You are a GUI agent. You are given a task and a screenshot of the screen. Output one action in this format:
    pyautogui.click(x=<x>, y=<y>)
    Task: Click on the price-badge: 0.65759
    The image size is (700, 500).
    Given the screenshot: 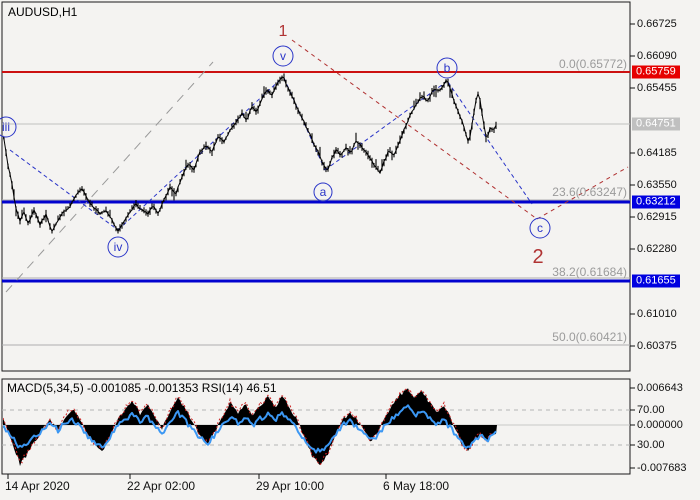 What is the action you would take?
    pyautogui.click(x=656, y=72)
    